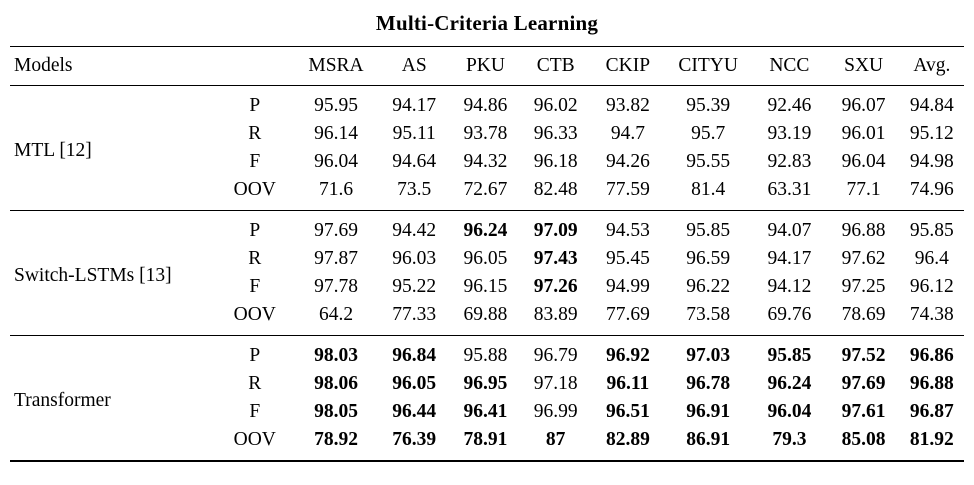 Image resolution: width=974 pixels, height=485 pixels. Describe the element at coordinates (931, 161) in the screenshot. I see `value-cell: 94.98` at that location.